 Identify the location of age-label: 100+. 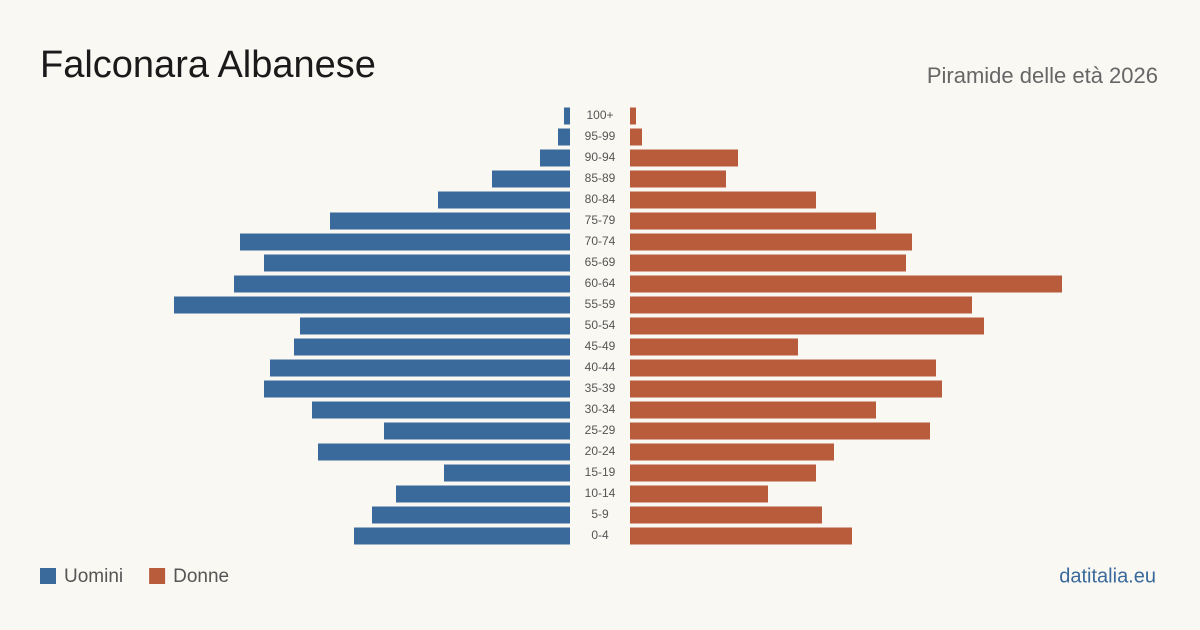
(599, 115).